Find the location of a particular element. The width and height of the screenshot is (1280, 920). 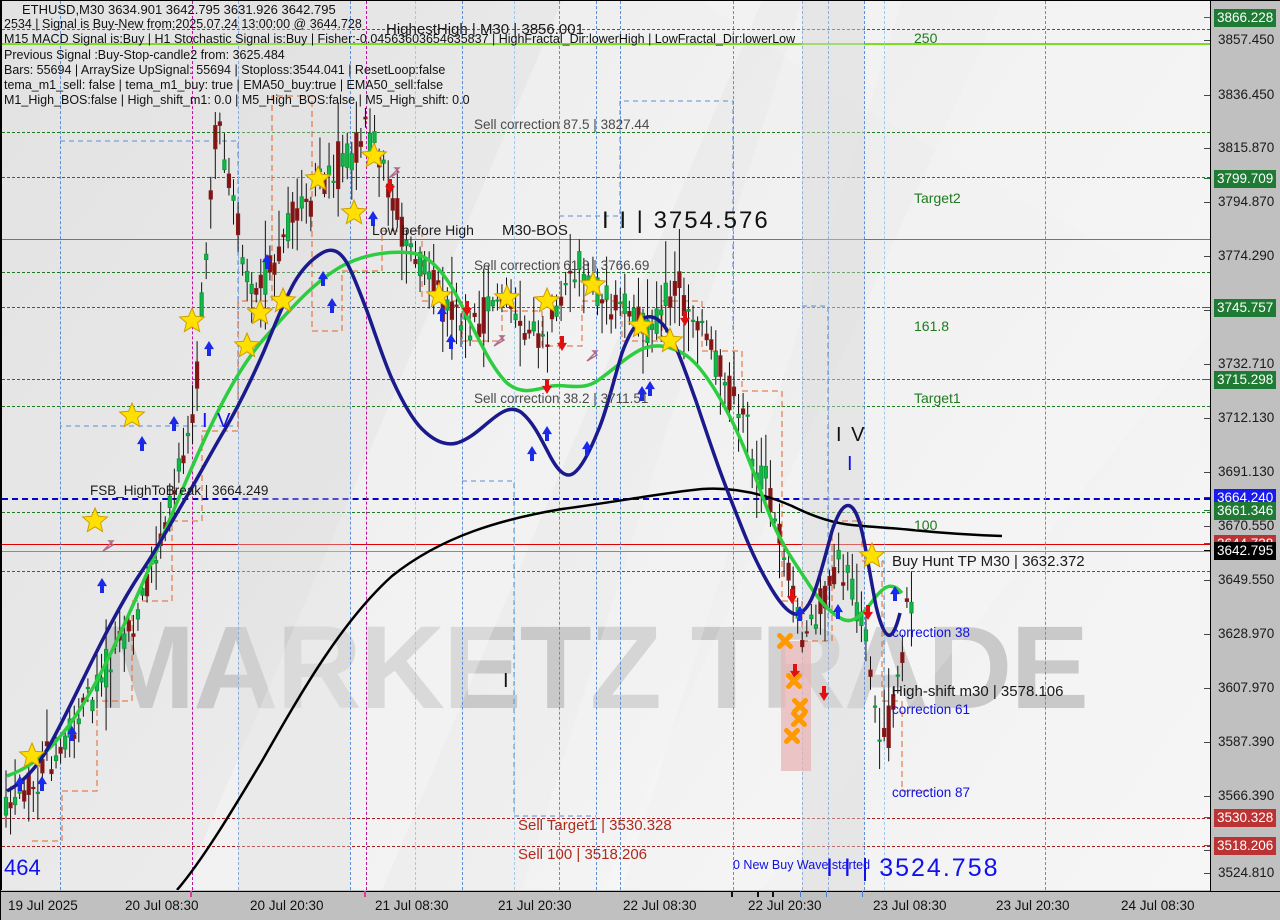

price-badge-green: 3661.346 is located at coordinates (1245, 511).